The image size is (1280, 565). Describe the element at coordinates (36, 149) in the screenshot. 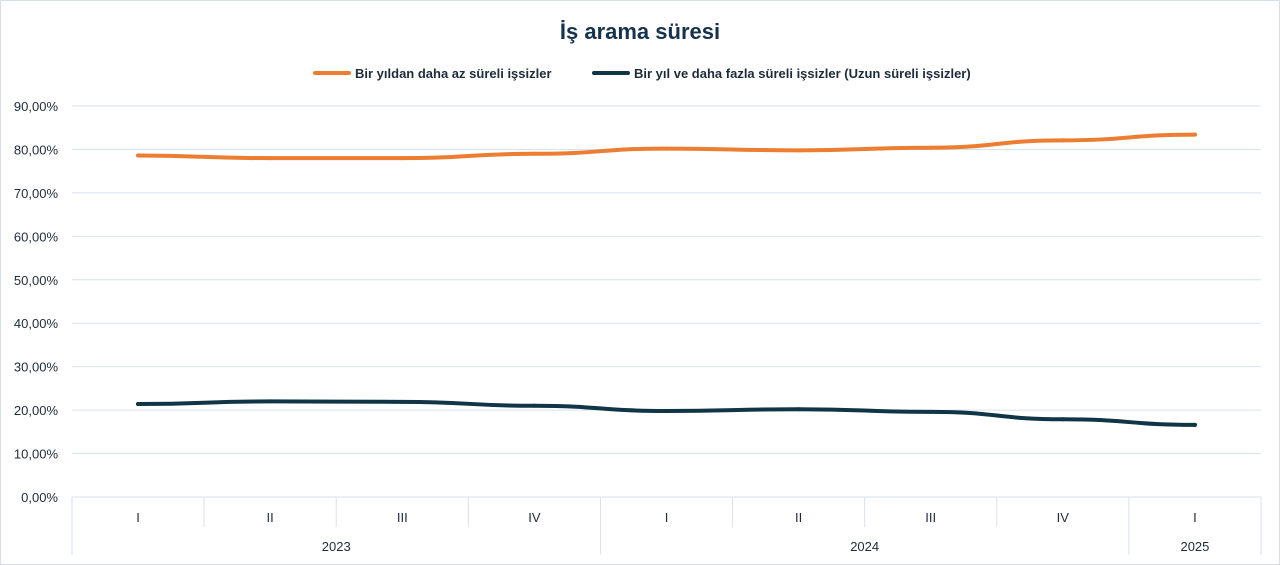

I see `y-tick-label: 80,00%` at that location.